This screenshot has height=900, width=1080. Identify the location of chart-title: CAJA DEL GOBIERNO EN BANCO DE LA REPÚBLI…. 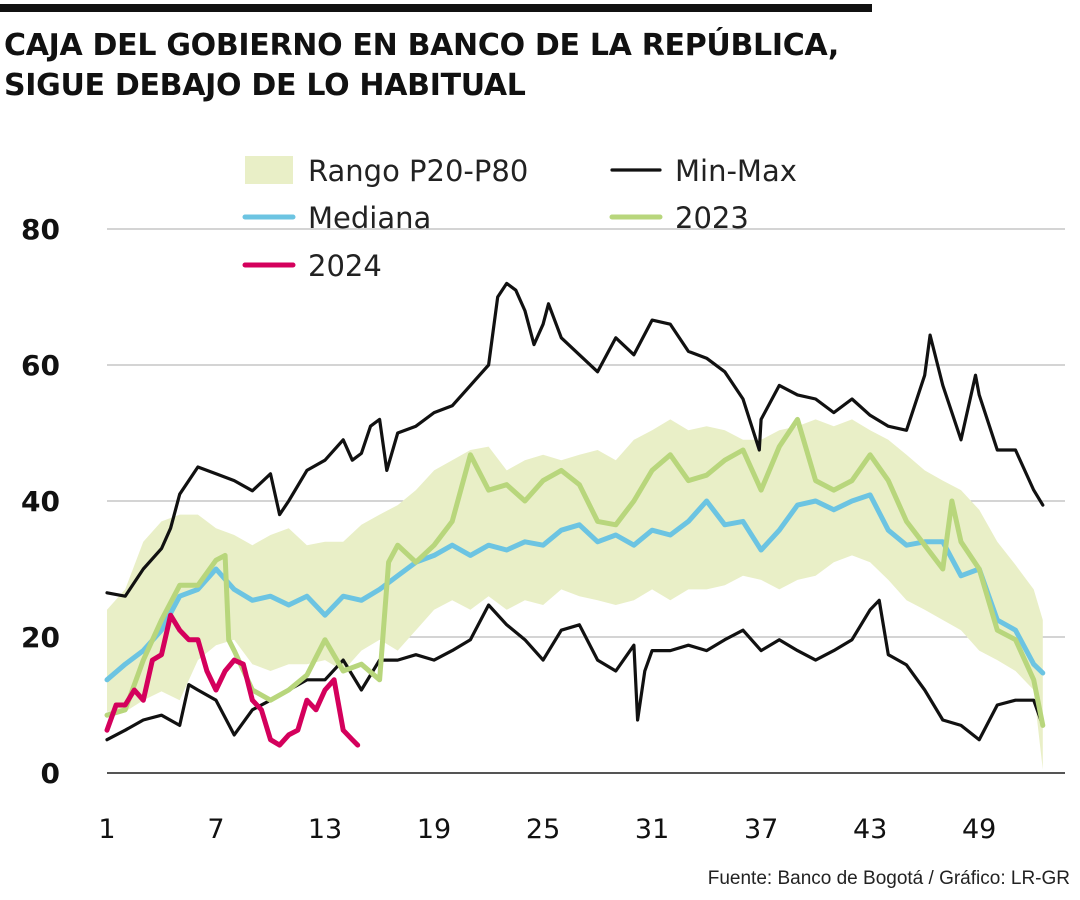
(421, 66).